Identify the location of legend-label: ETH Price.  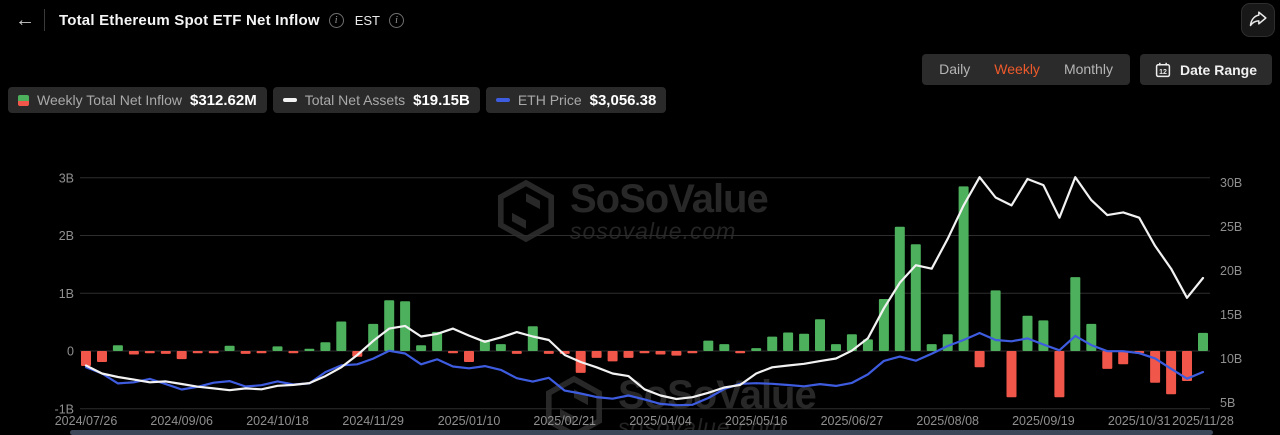
(549, 100).